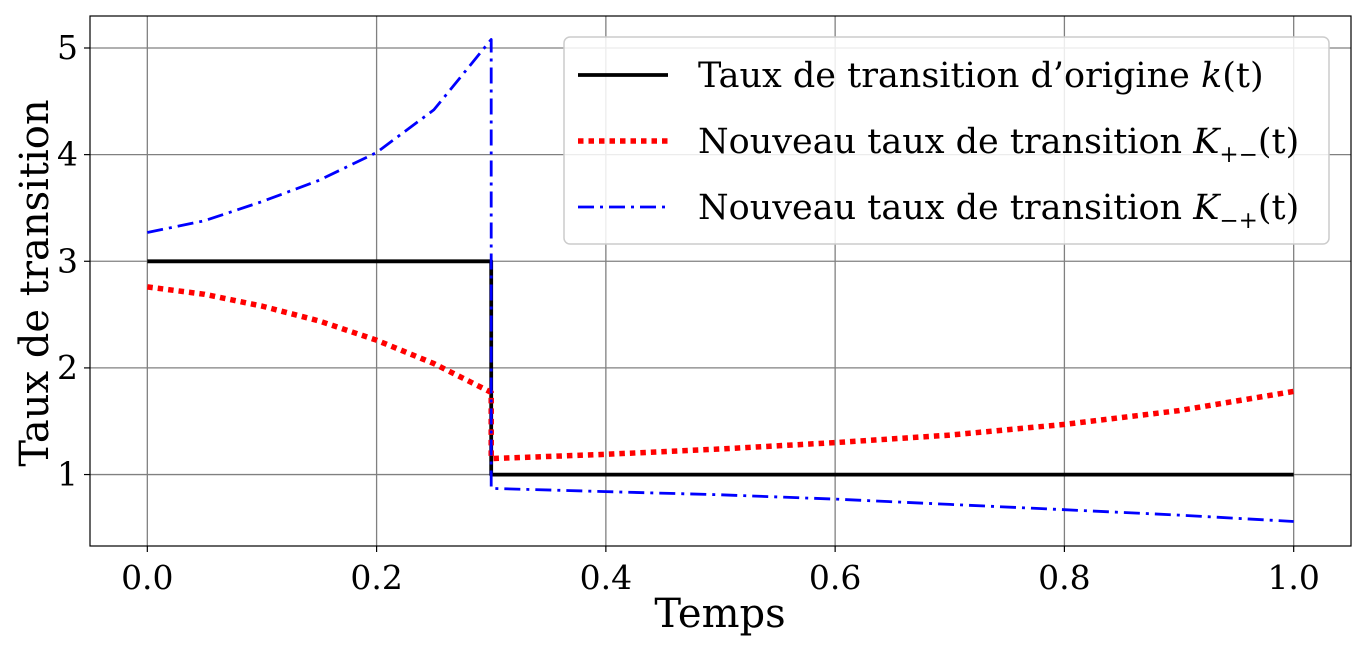 This screenshot has height=651, width=1366. What do you see at coordinates (981, 76) in the screenshot?
I see `legend-label-1: Taux de transition d’origine k(t)` at bounding box center [981, 76].